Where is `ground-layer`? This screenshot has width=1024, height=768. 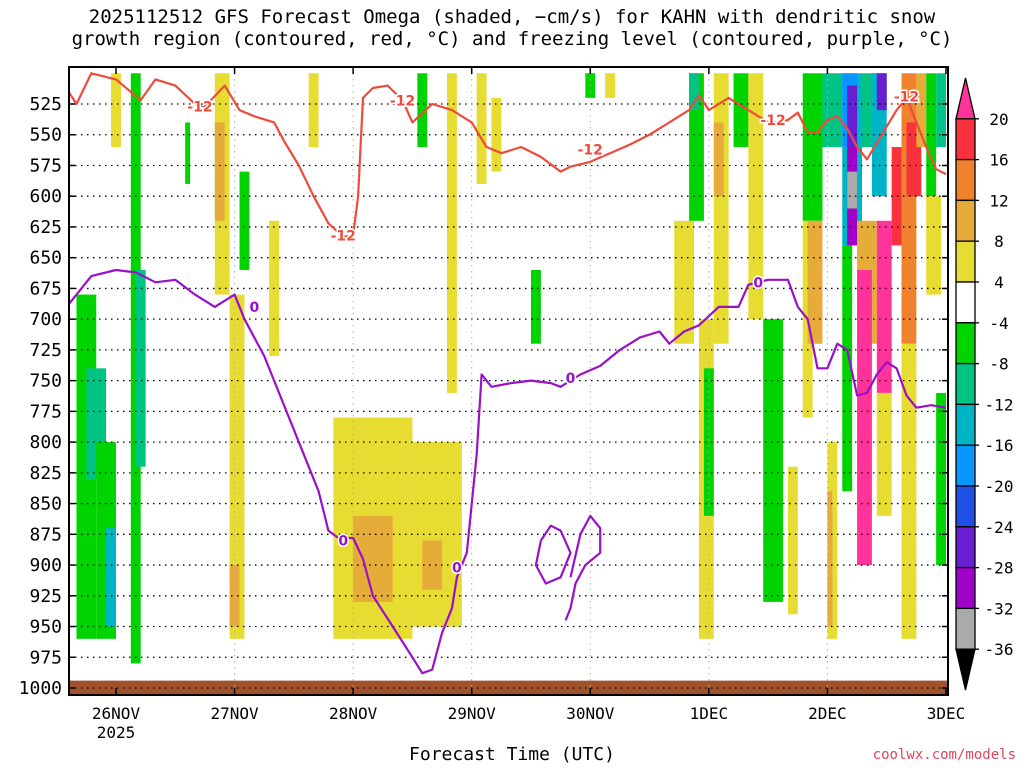 ground-layer is located at coordinates (508, 687).